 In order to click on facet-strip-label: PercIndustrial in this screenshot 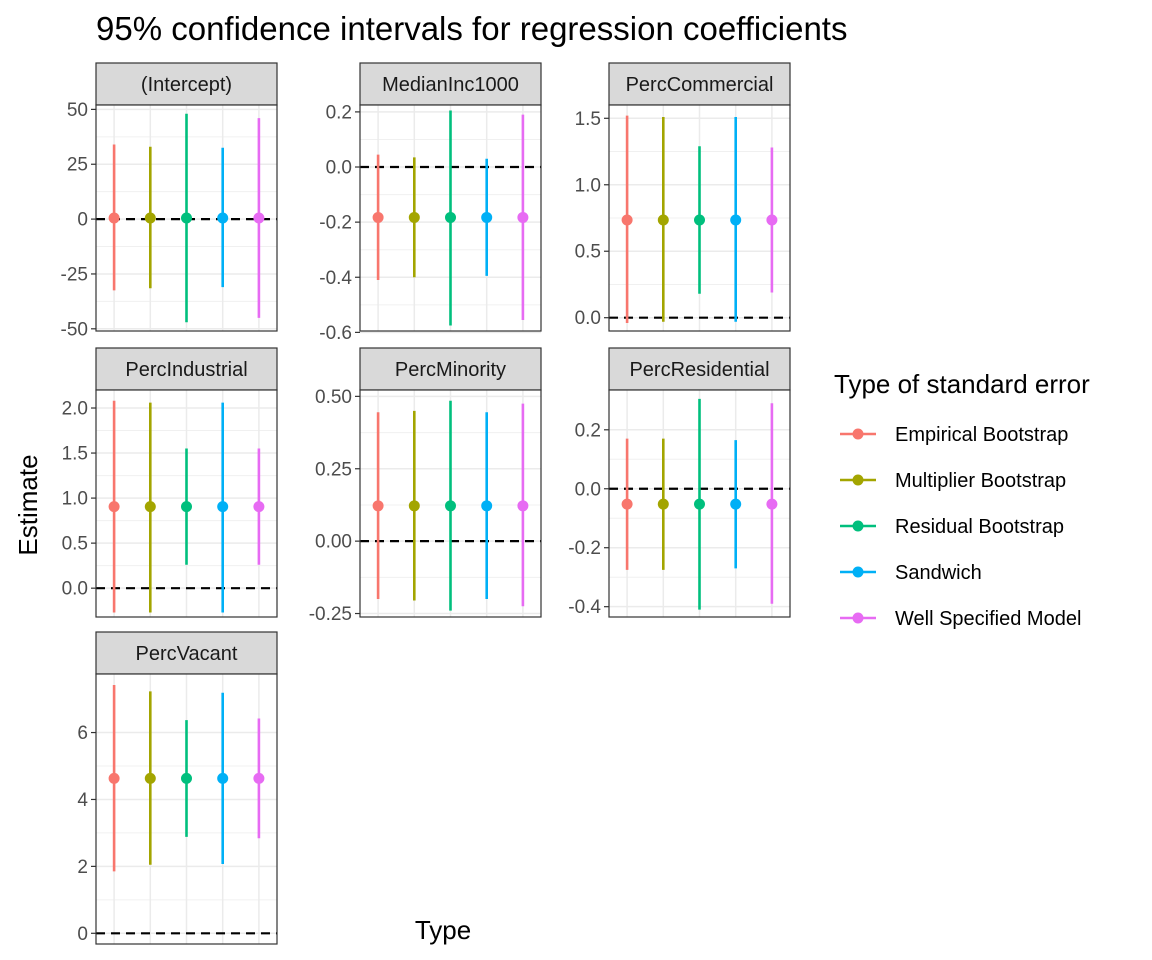, I will do `click(186, 370)`.